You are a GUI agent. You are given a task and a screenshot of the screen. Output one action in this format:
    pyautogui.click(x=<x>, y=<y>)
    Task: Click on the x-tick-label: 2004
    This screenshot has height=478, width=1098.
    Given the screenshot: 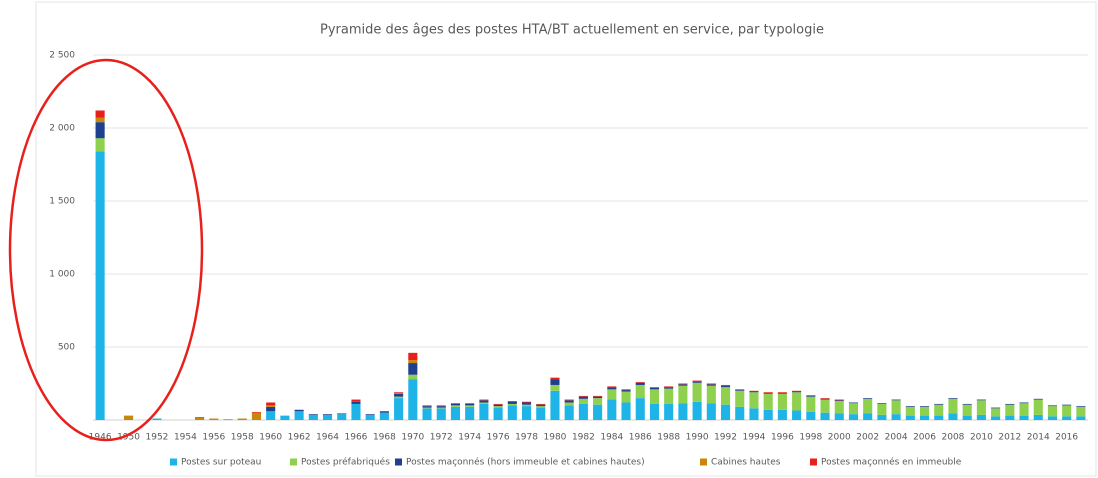 What is the action you would take?
    pyautogui.click(x=896, y=438)
    